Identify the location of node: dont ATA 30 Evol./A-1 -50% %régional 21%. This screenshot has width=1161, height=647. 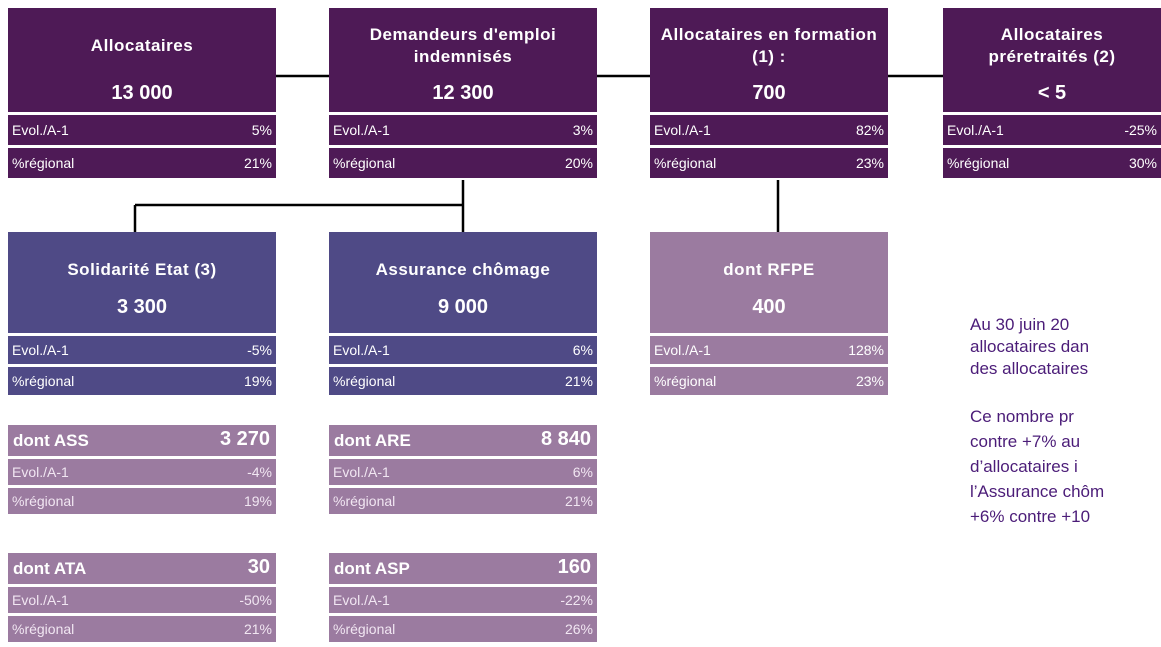
(142, 597).